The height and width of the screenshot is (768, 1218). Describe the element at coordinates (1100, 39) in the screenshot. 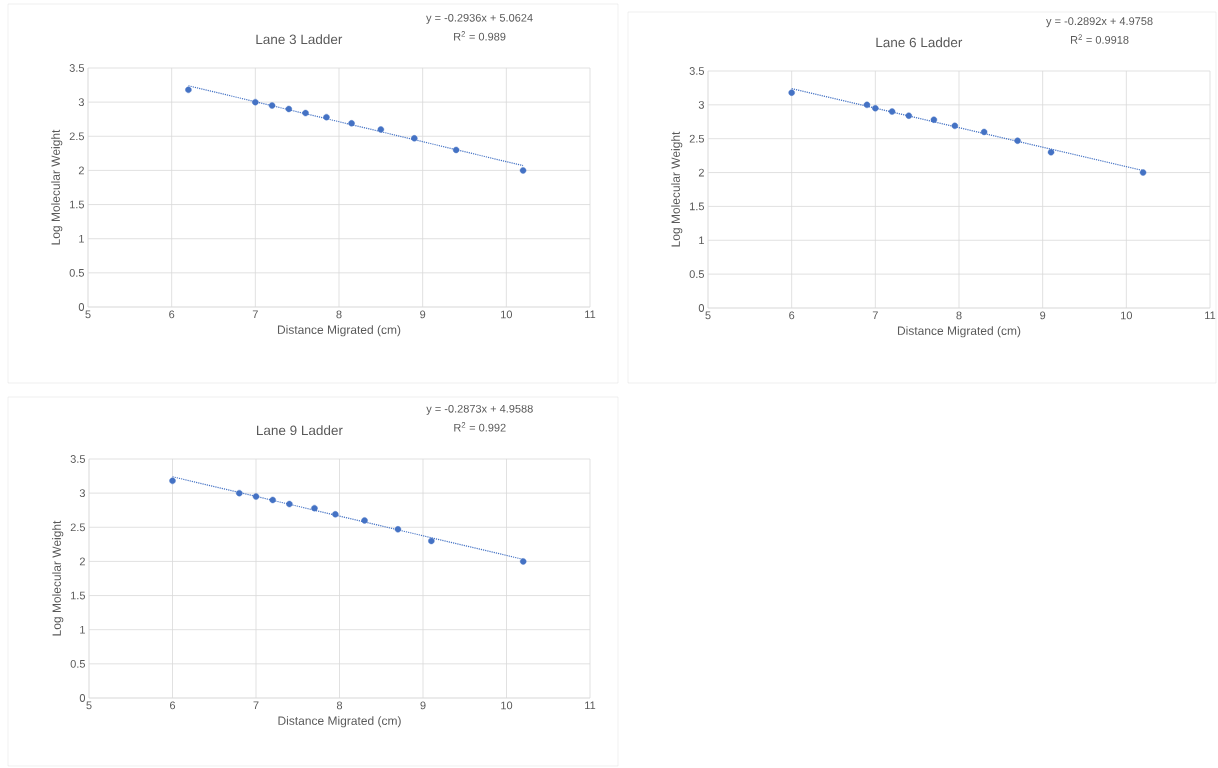

I see `text: R$^{2}$ = 0.9918` at that location.